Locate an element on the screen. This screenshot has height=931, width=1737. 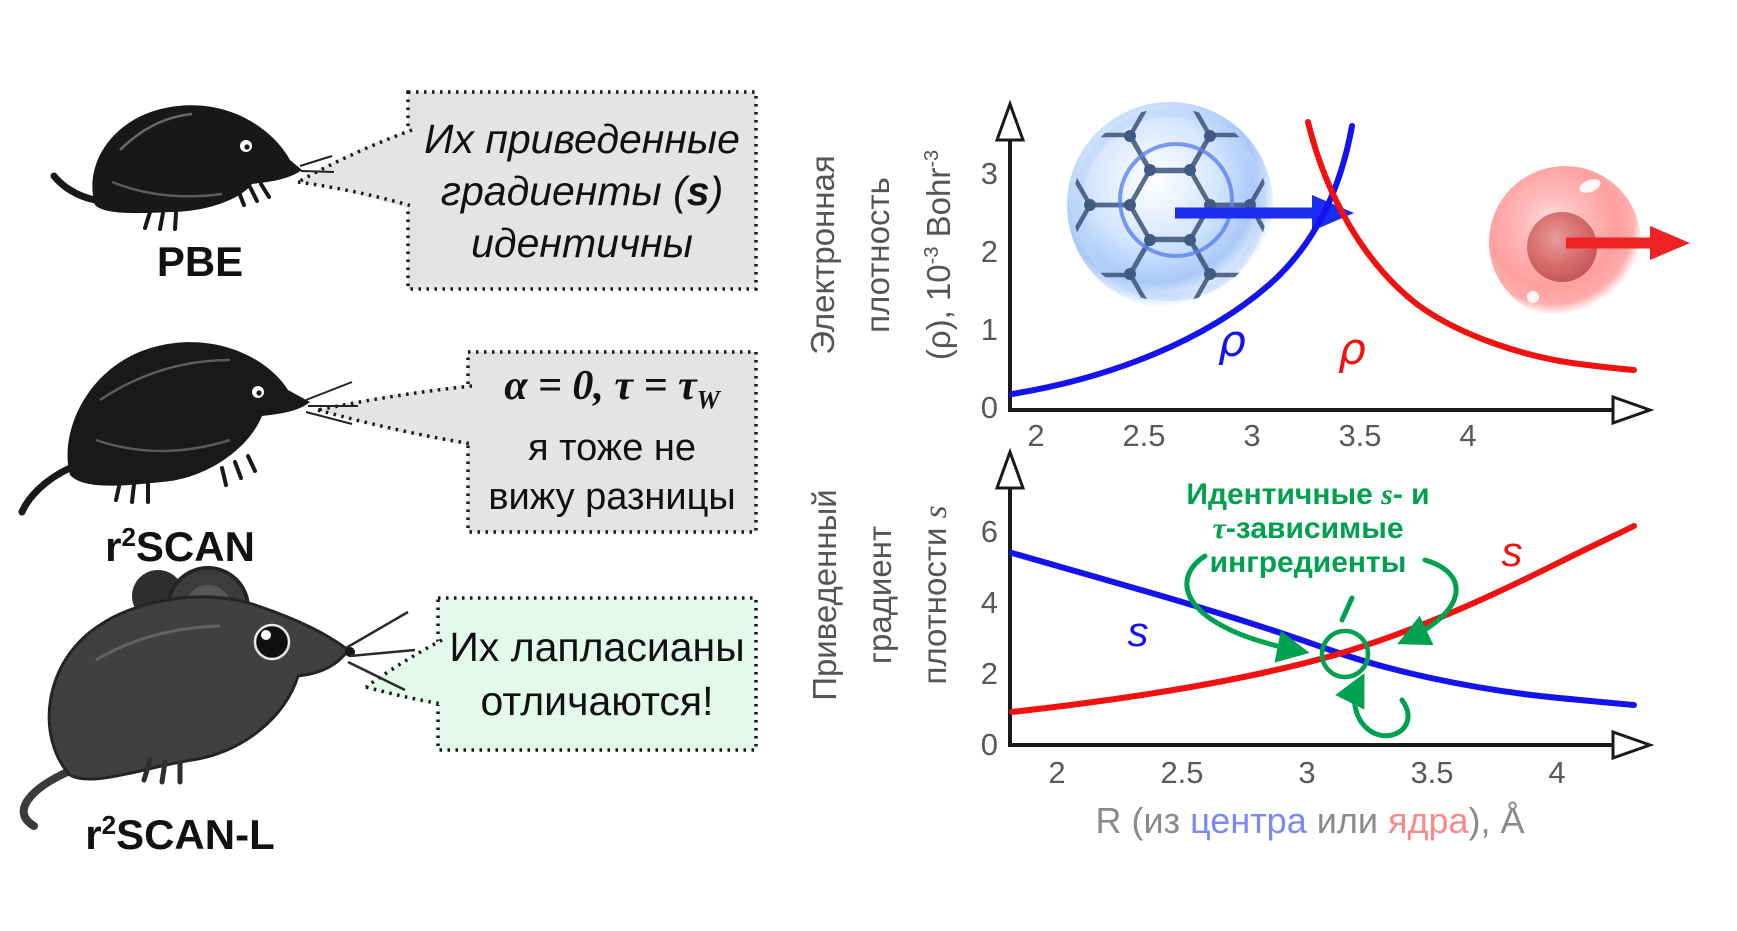
bottom-ytick-6: 6 is located at coordinates (989, 531).